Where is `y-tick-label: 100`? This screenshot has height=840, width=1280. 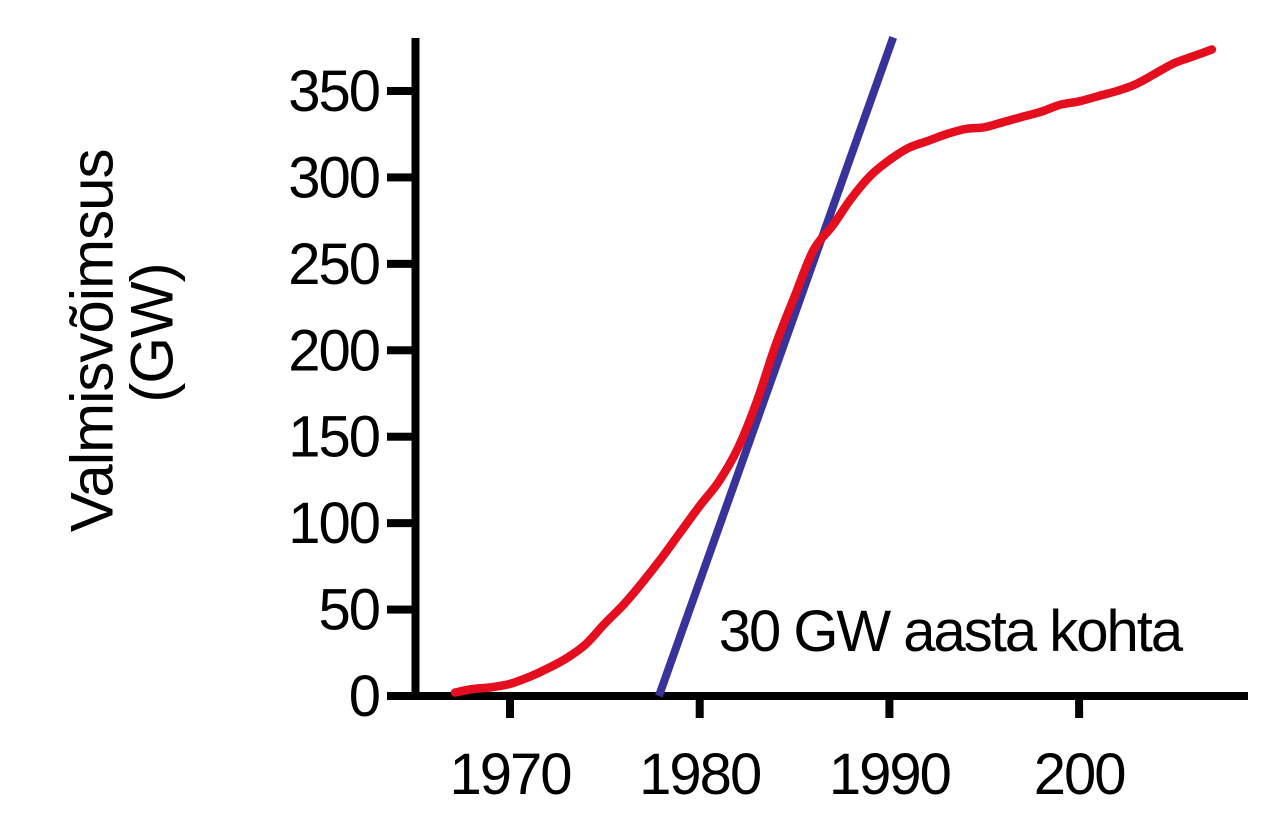
y-tick-label: 100 is located at coordinates (333, 523).